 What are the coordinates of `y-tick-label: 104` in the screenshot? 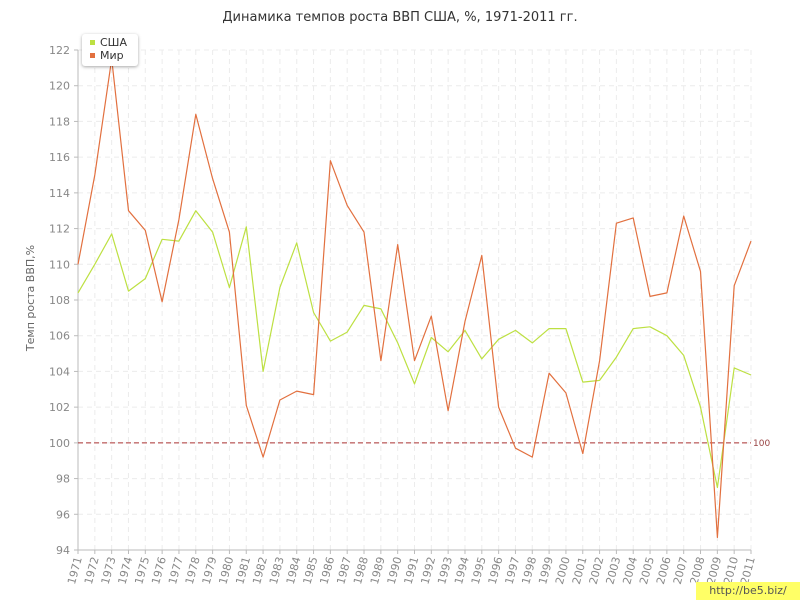 It's located at (59, 371).